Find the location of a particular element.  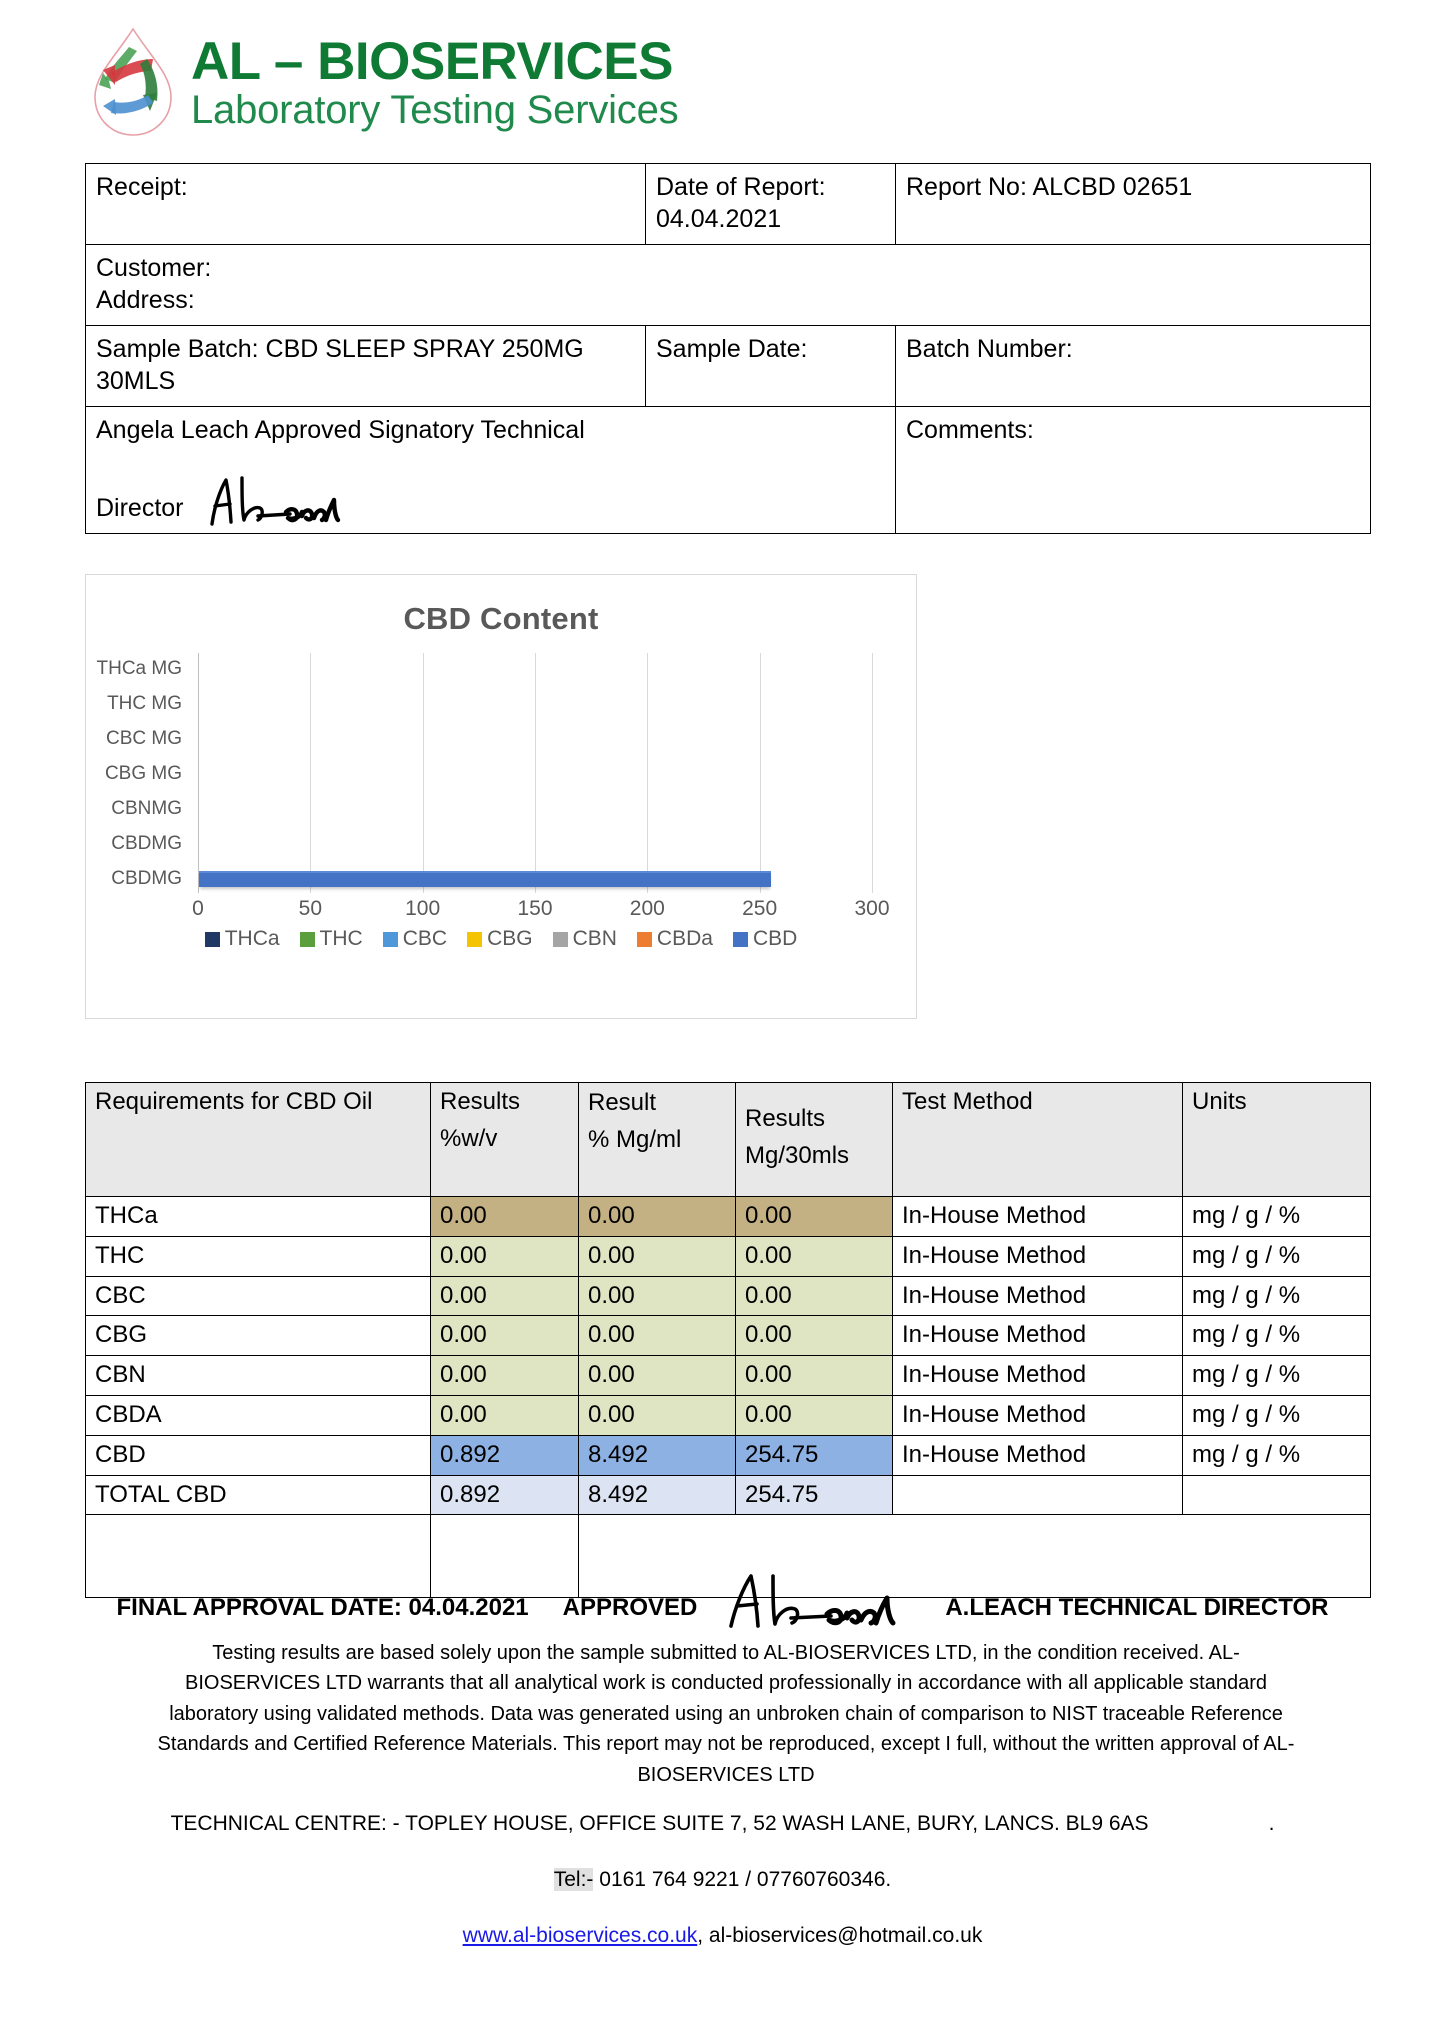

recycle-droplet-logo-icon is located at coordinates (133, 82).